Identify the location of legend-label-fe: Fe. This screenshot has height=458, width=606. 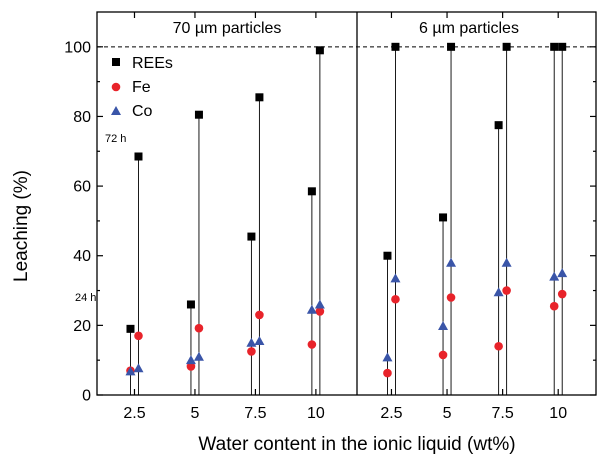
(141, 87).